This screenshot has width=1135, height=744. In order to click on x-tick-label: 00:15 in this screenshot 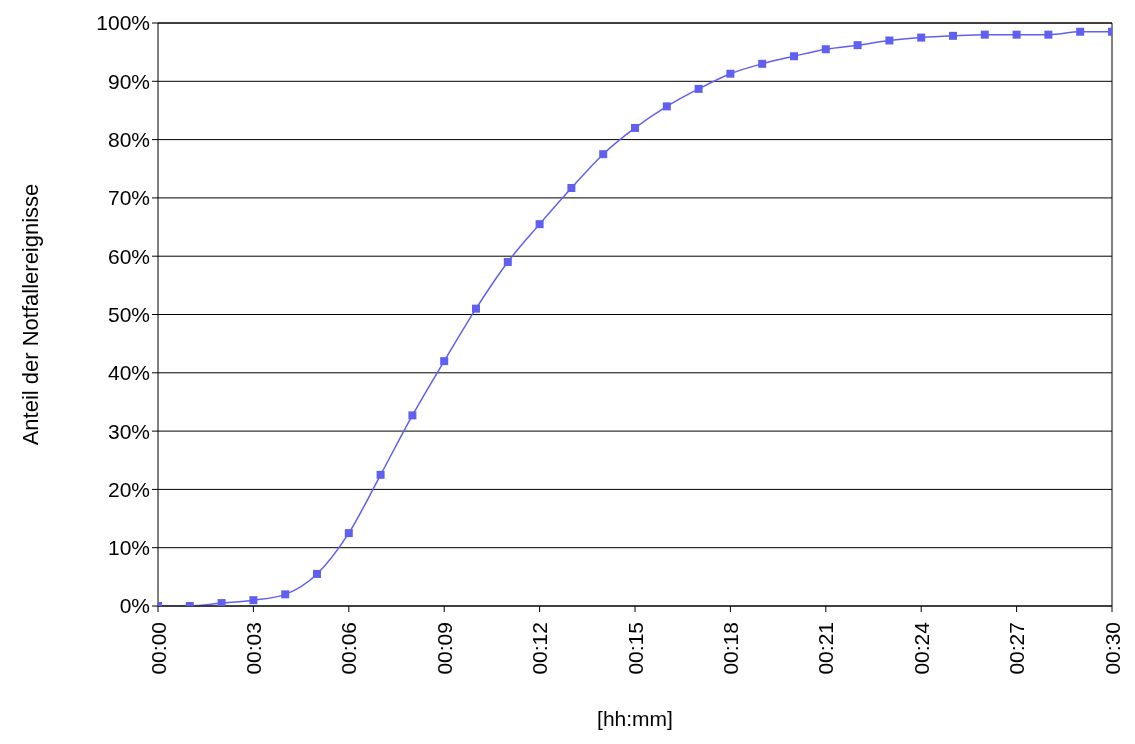, I will do `click(635, 648)`.